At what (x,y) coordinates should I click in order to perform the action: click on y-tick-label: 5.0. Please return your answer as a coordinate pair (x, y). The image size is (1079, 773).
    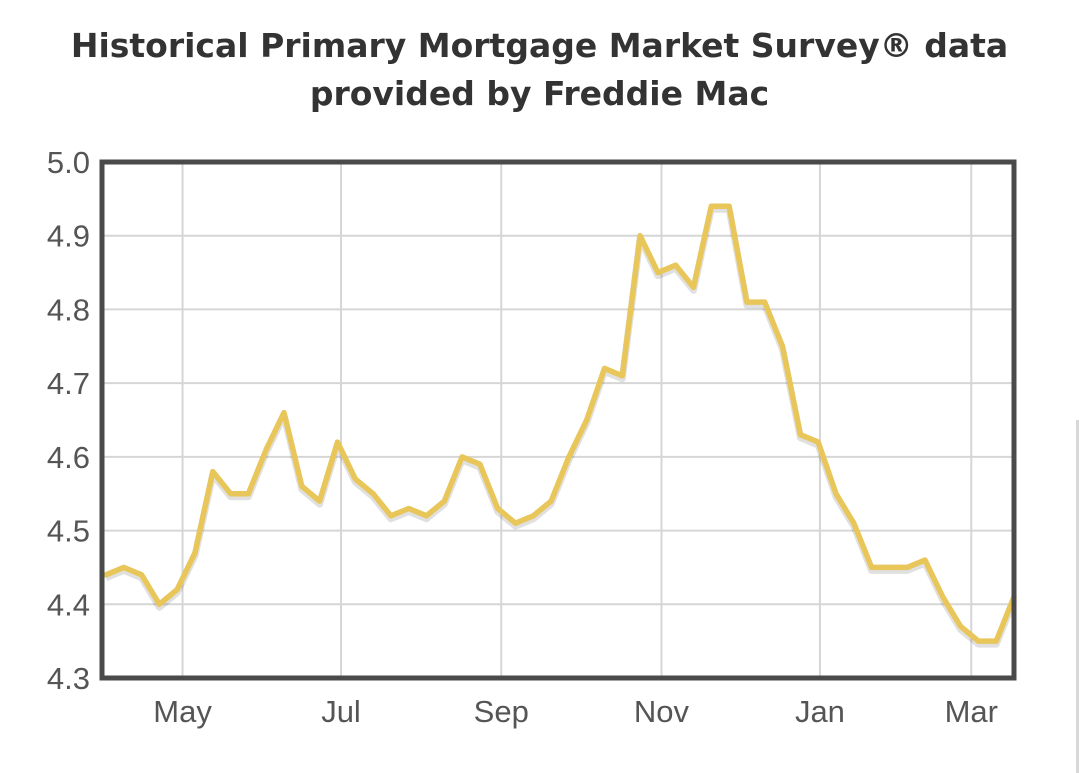
    Looking at the image, I should click on (68, 162).